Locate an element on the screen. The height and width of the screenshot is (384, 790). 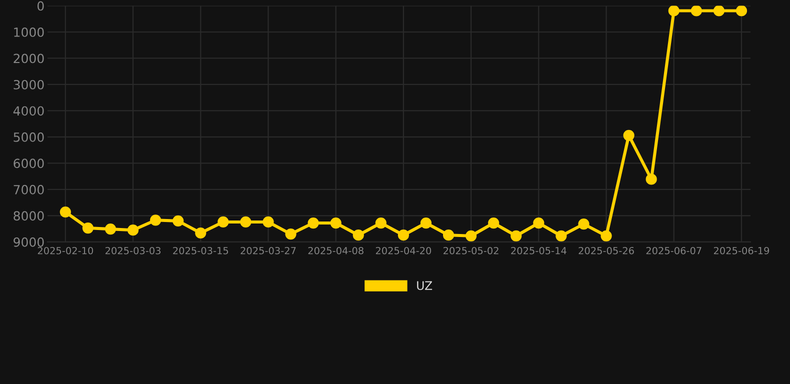
y-tick-label: 2000 is located at coordinates (29, 59).